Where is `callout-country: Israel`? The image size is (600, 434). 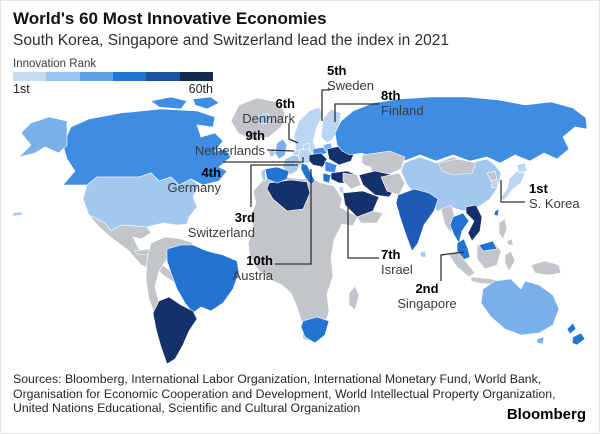 callout-country: Israel is located at coordinates (397, 269).